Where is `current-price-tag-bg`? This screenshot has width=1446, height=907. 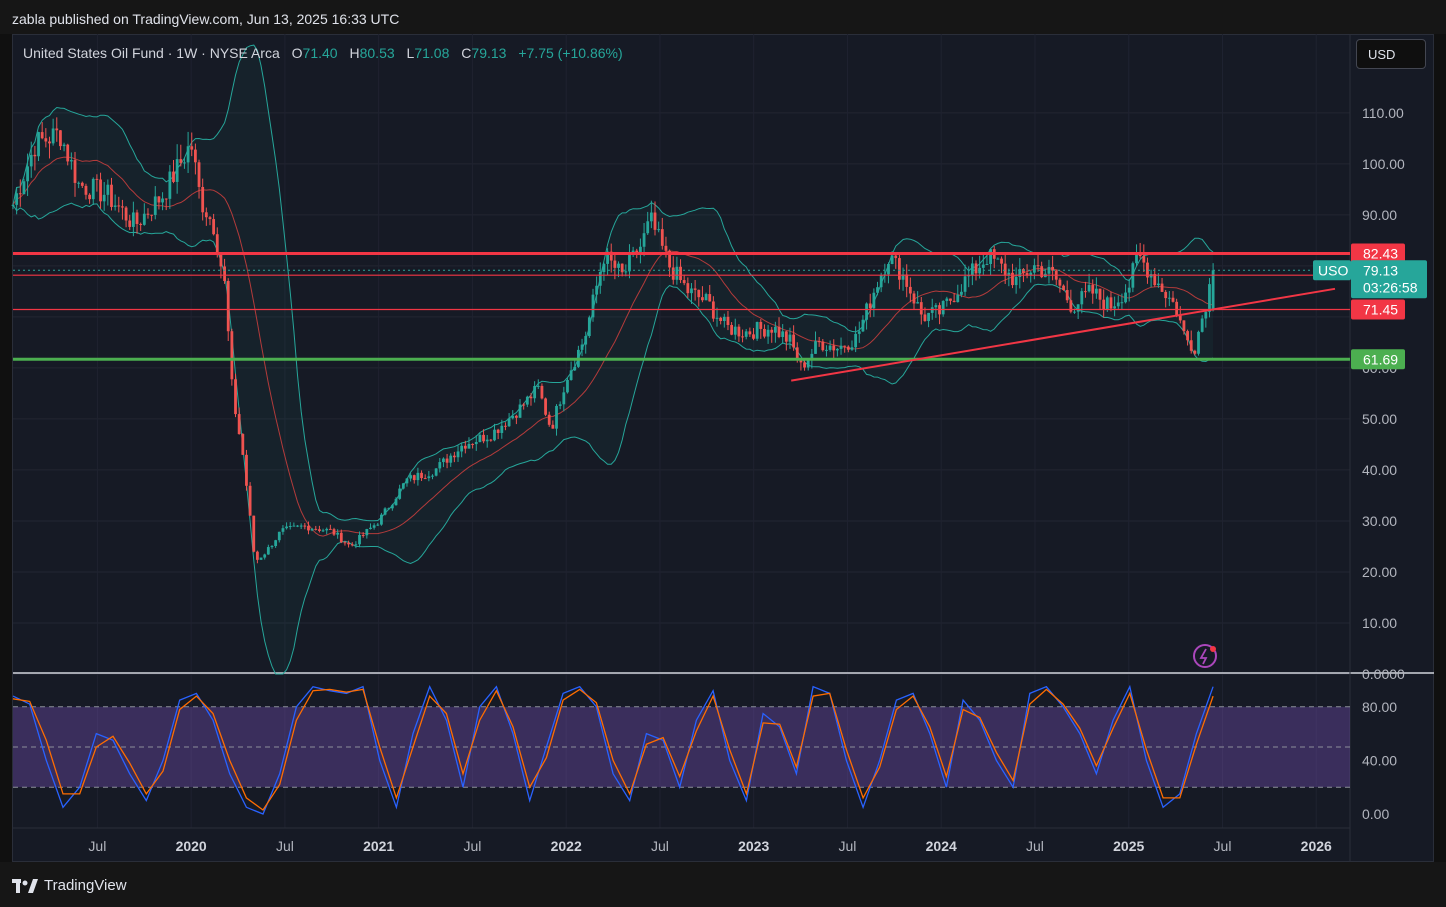
current-price-tag-bg is located at coordinates (1389, 279).